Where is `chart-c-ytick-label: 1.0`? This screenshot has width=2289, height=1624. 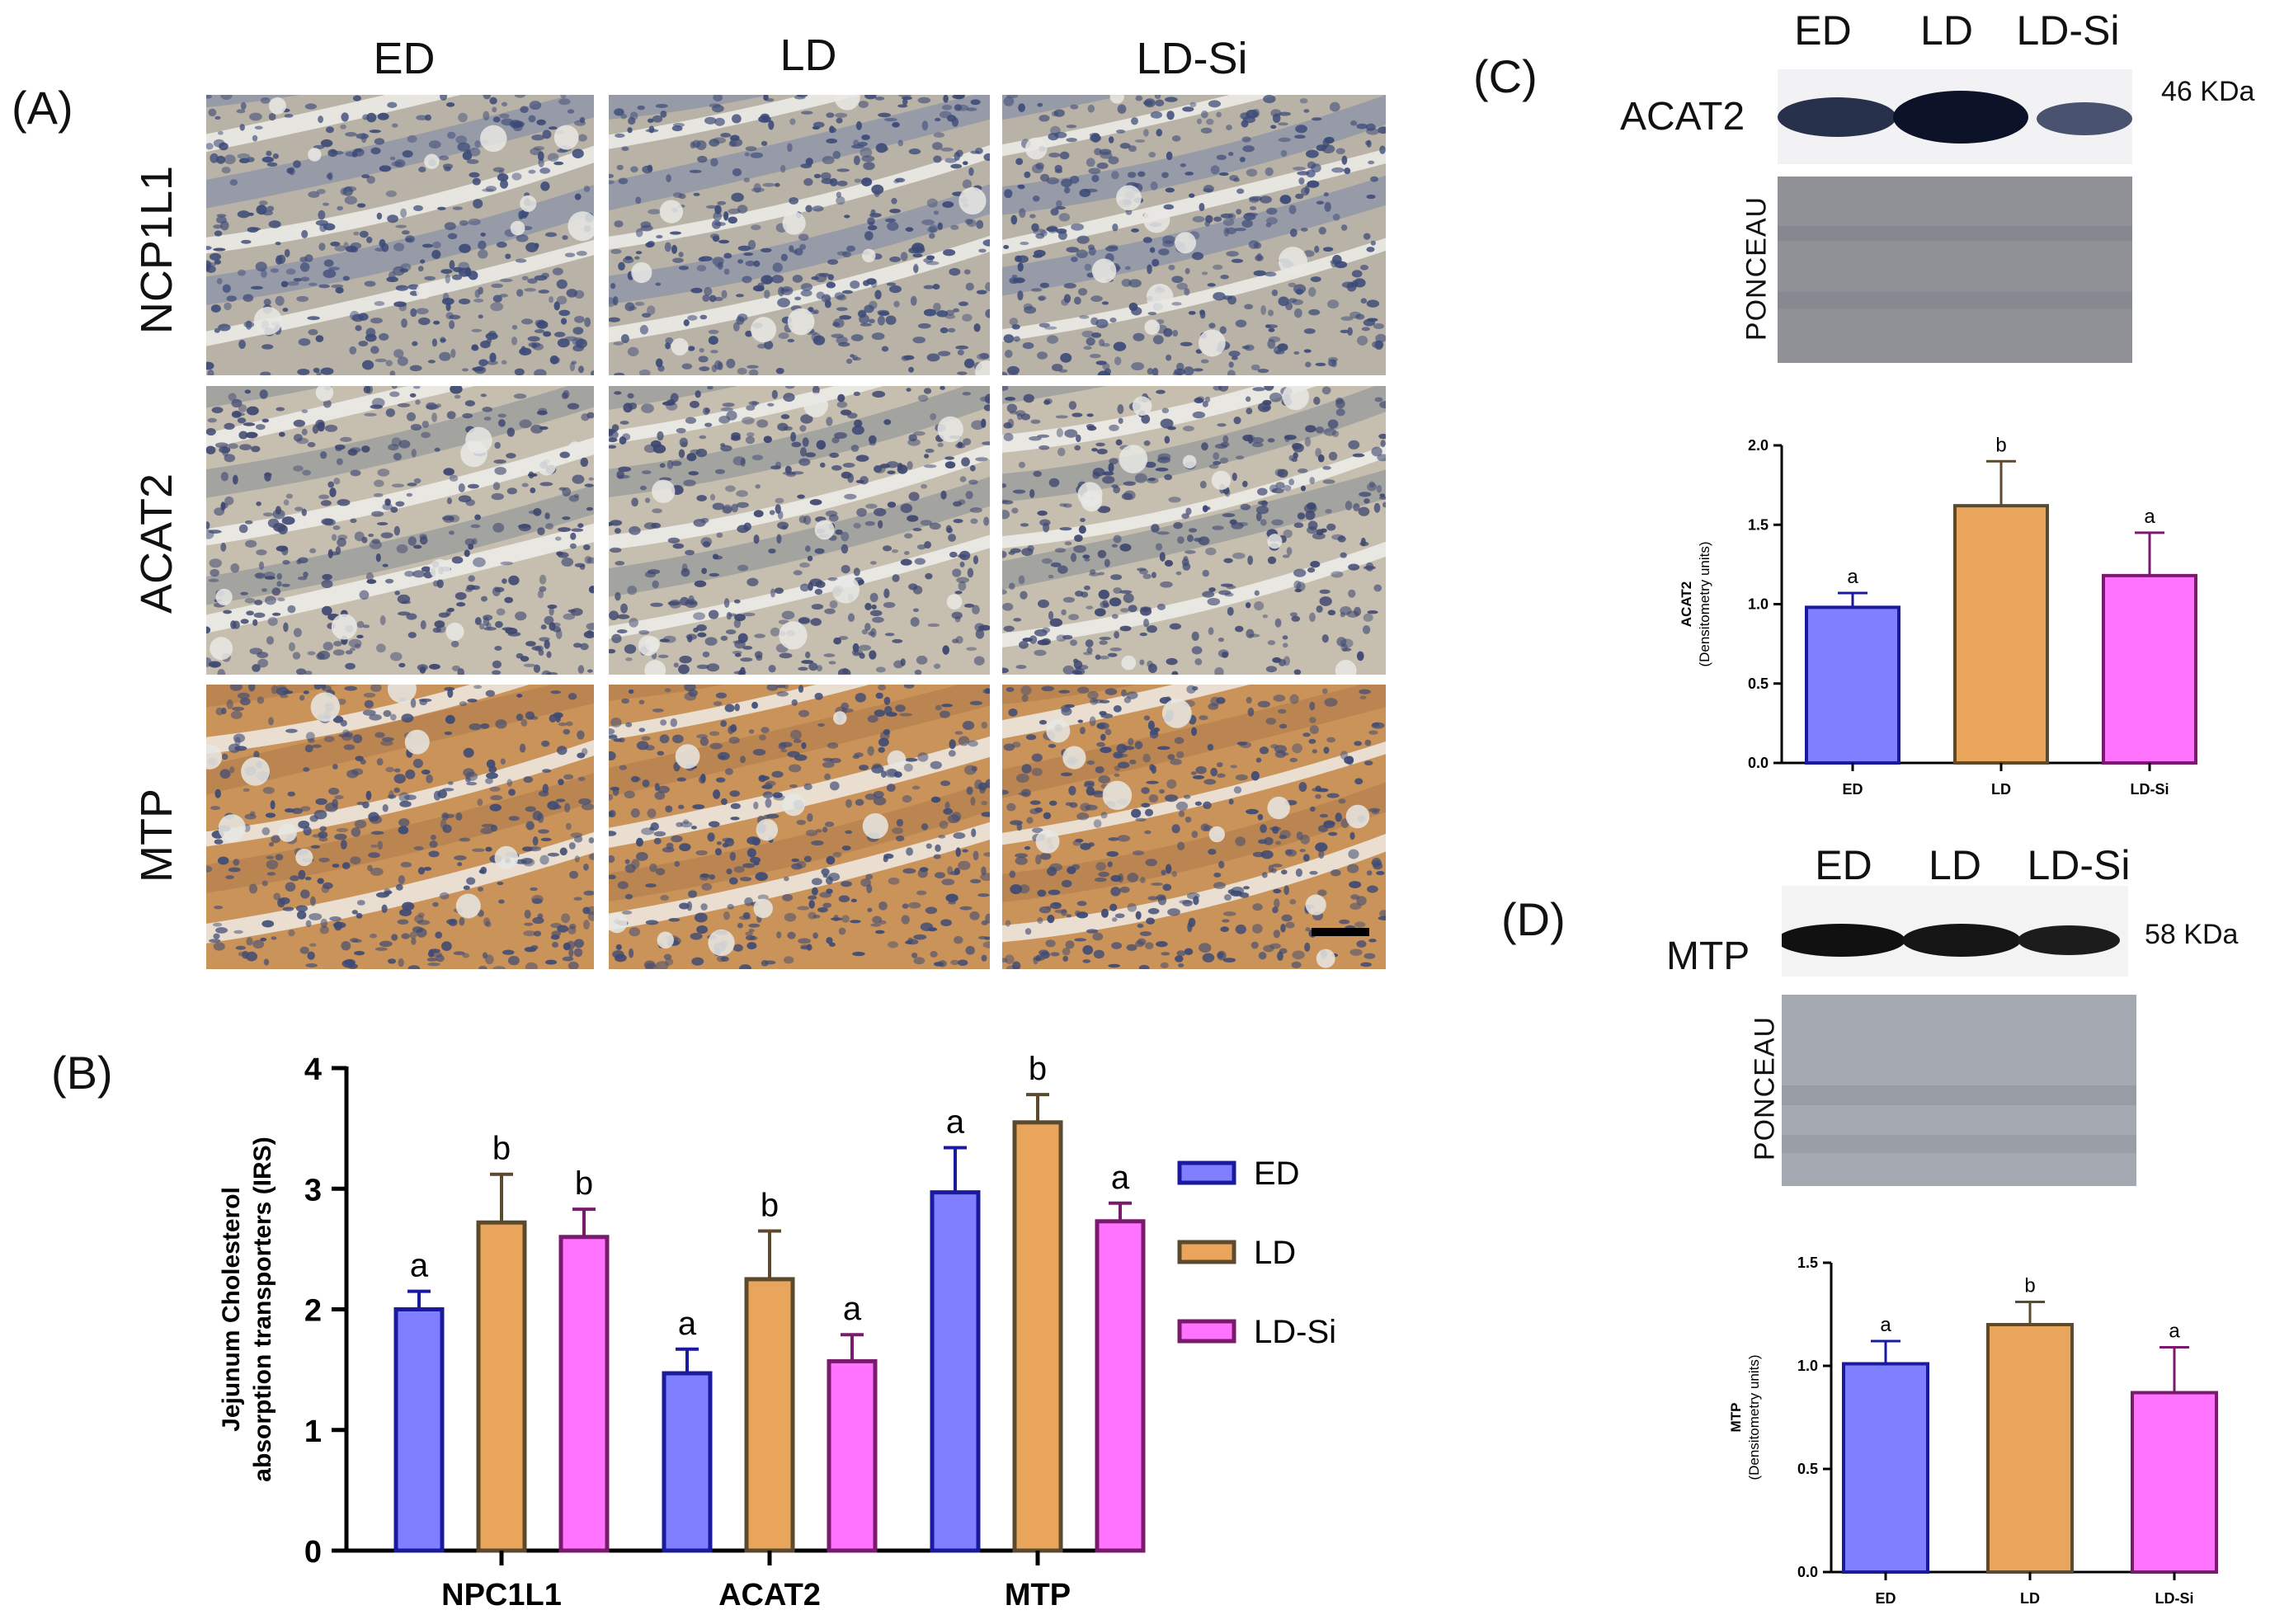 chart-c-ytick-label: 1.0 is located at coordinates (1759, 604).